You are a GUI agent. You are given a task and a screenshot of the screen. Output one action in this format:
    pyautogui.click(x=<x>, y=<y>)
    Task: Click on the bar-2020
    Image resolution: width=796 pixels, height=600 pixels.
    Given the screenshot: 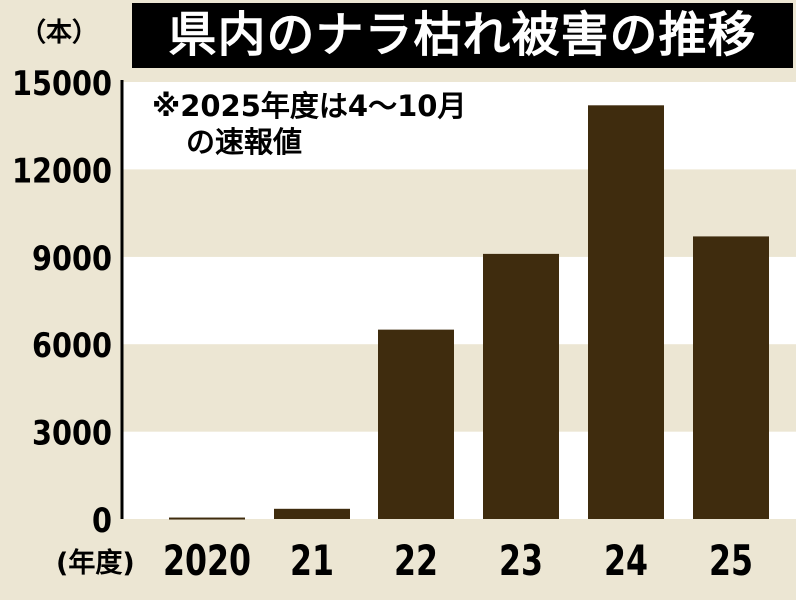 What is the action you would take?
    pyautogui.click(x=207, y=518)
    